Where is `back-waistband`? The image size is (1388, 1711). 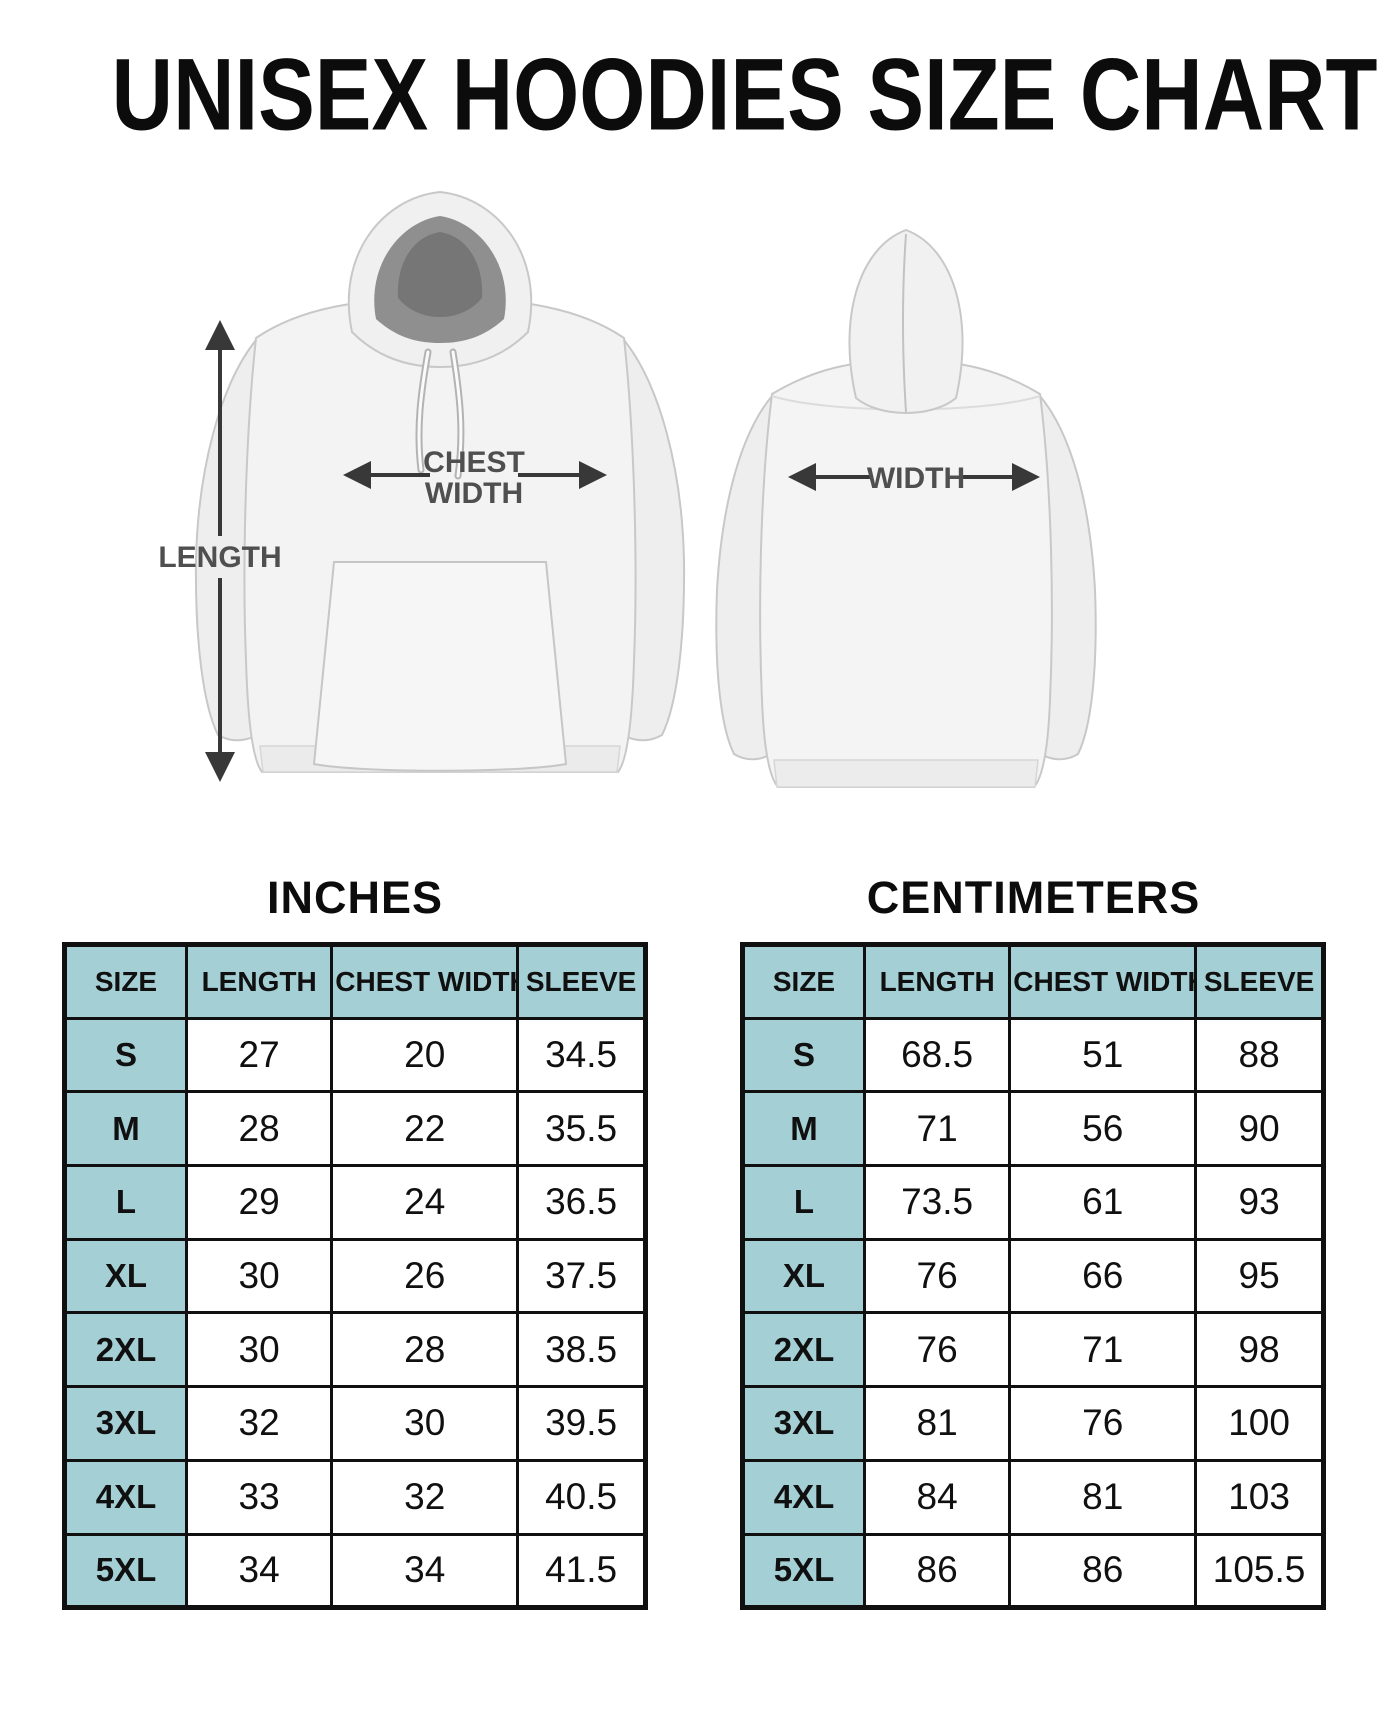 back-waistband is located at coordinates (906, 773).